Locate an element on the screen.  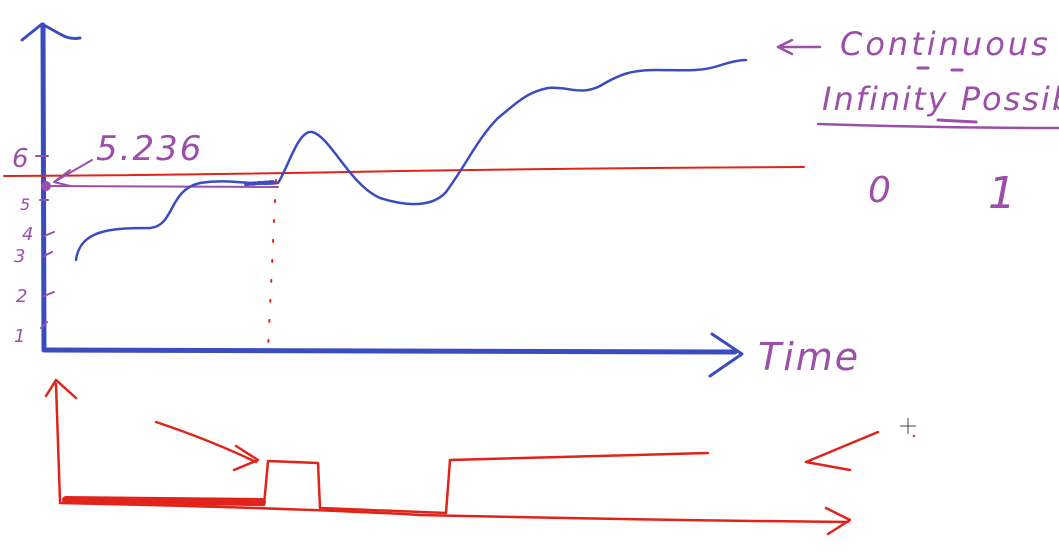
sample-time-guide is located at coordinates (272, 265).